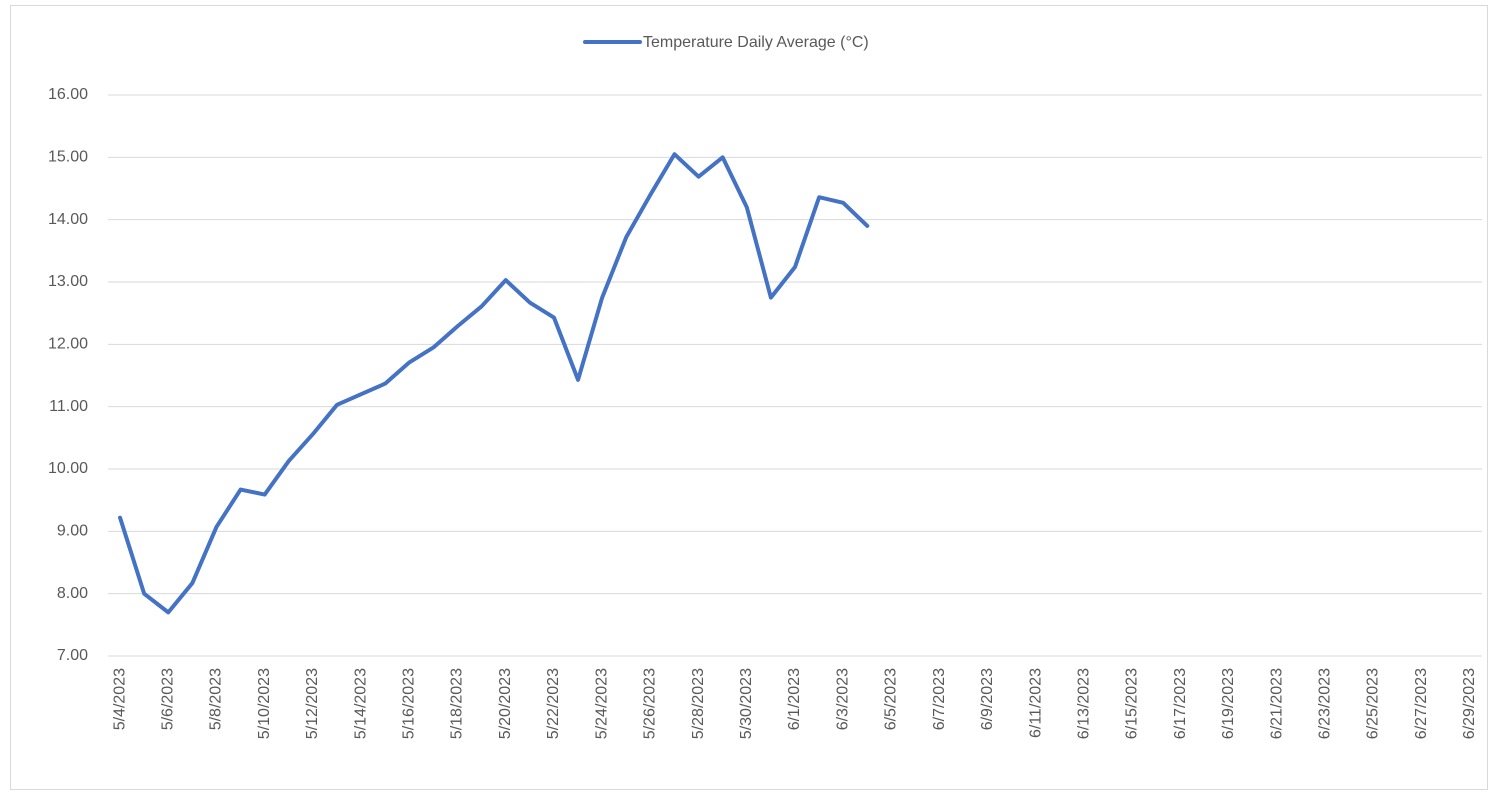 The image size is (1494, 793). Describe the element at coordinates (1469, 703) in the screenshot. I see `x-tick-label: 6/29/2023` at that location.